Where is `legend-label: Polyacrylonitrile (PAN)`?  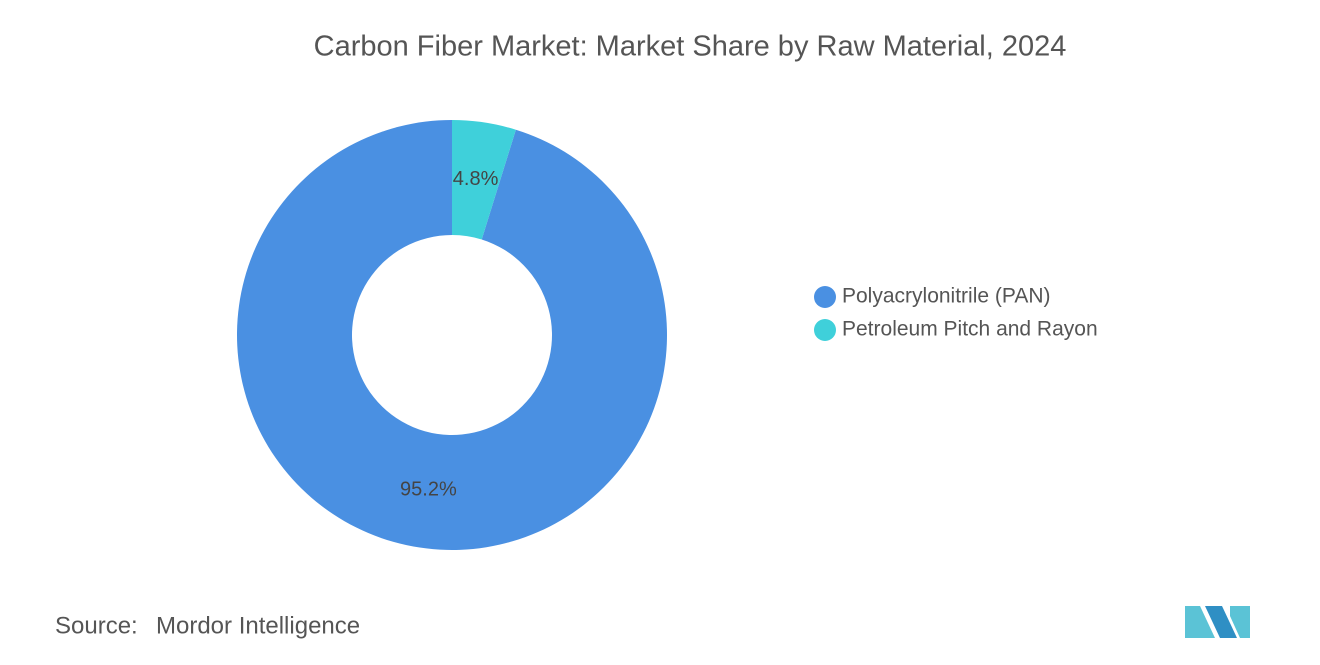
legend-label: Polyacrylonitrile (PAN) is located at coordinates (946, 296).